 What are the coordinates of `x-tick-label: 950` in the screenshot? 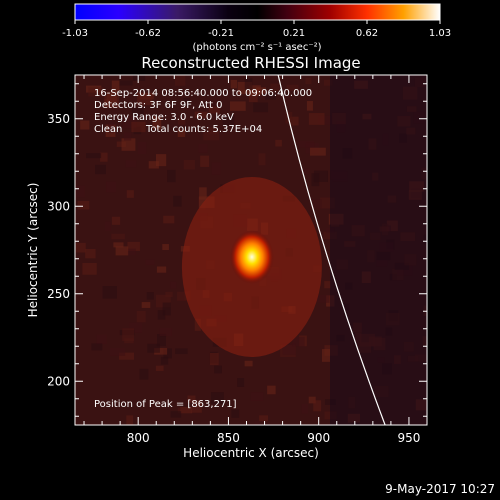 It's located at (408, 438).